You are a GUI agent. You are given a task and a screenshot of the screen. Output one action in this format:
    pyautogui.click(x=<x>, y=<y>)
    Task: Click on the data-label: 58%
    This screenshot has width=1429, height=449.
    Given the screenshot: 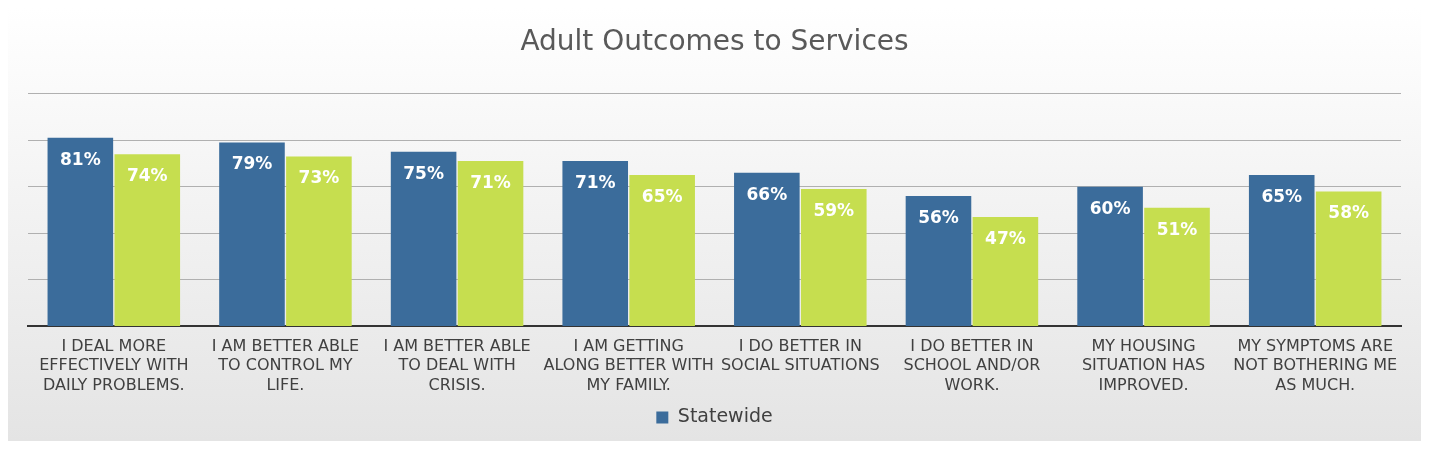 What is the action you would take?
    pyautogui.click(x=1349, y=212)
    